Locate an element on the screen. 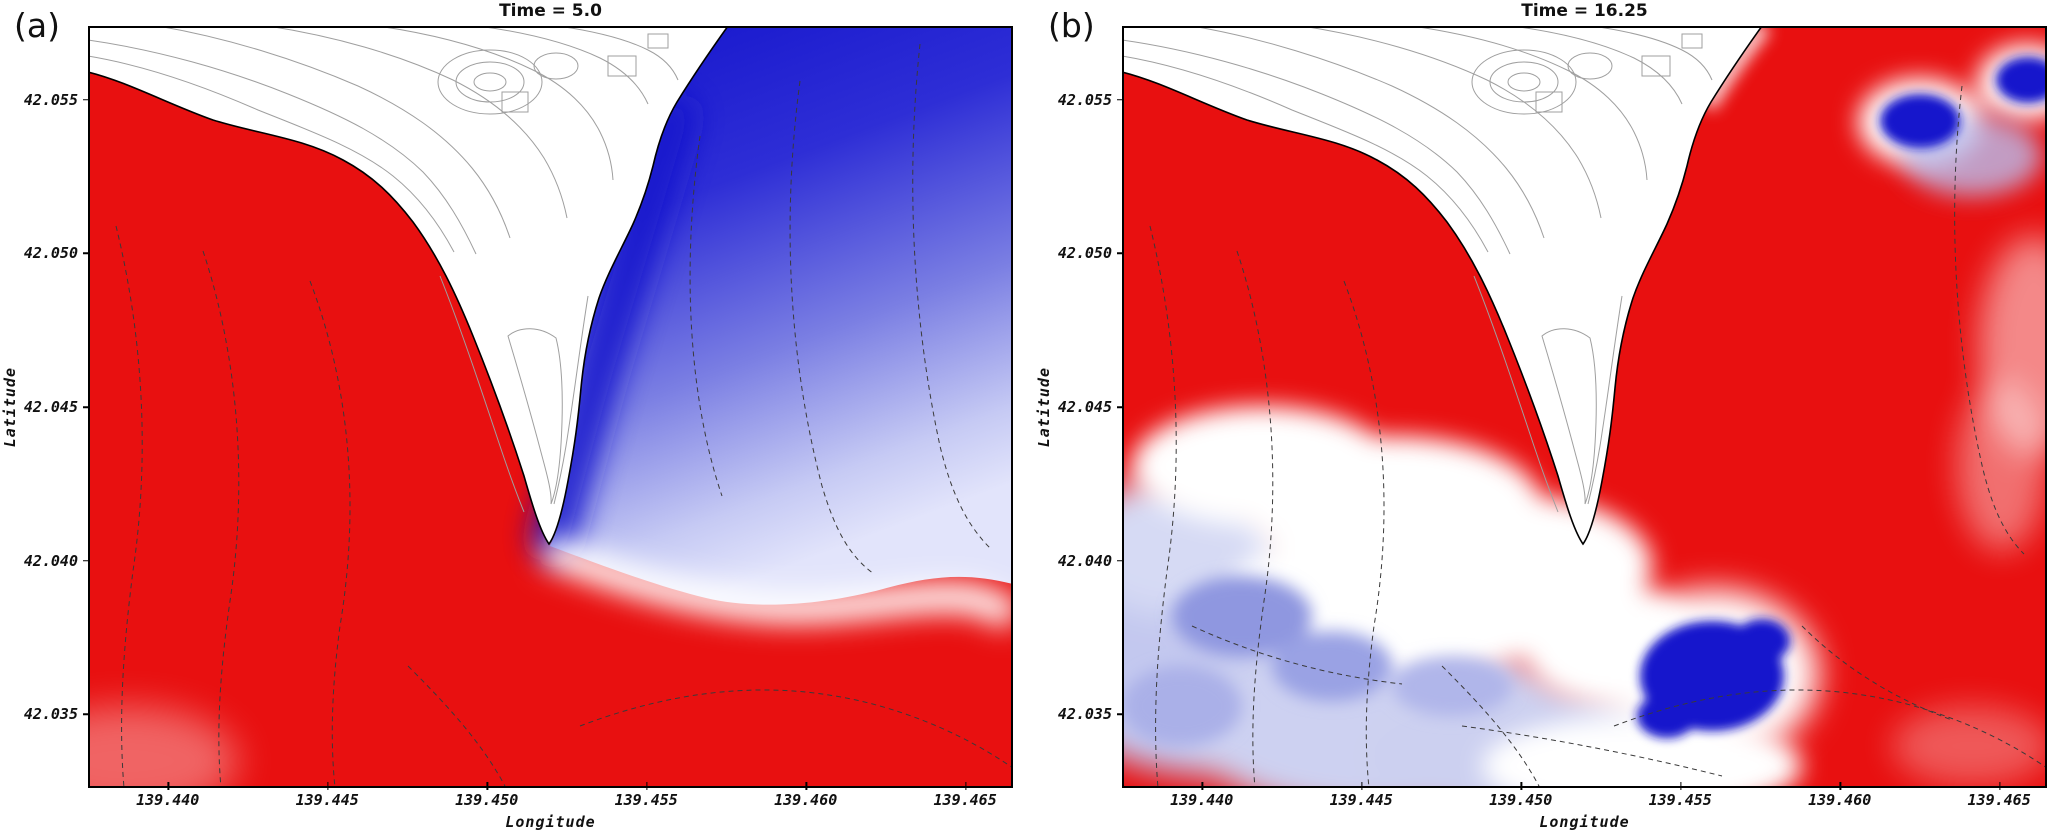 This screenshot has height=835, width=2067. panel-a-letter: (a) is located at coordinates (37, 25).